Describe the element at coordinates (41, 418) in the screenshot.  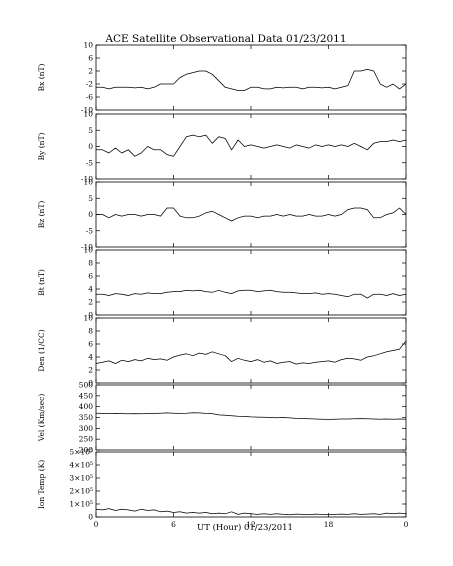
I see `y-axis-label: Vel (Km/sec)` at that location.